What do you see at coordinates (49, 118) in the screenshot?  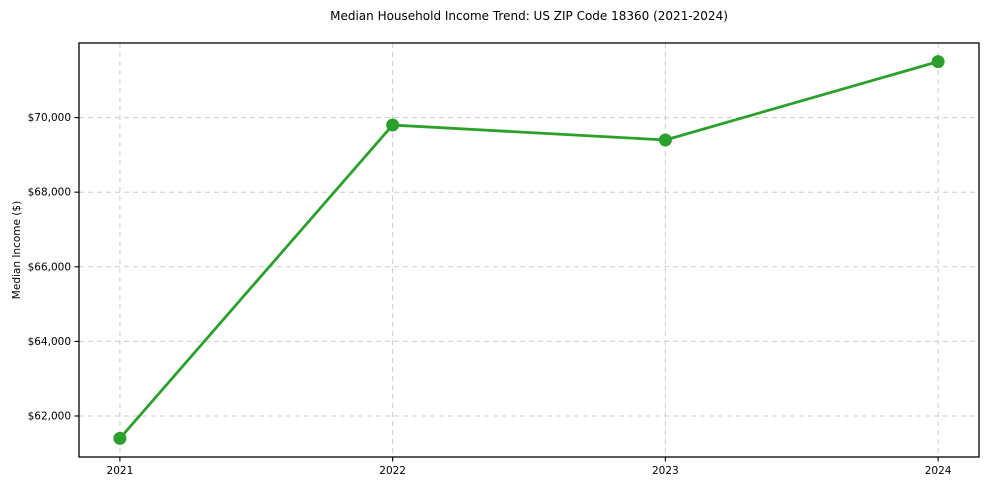 I see `y-tick-label: $70,000` at bounding box center [49, 118].